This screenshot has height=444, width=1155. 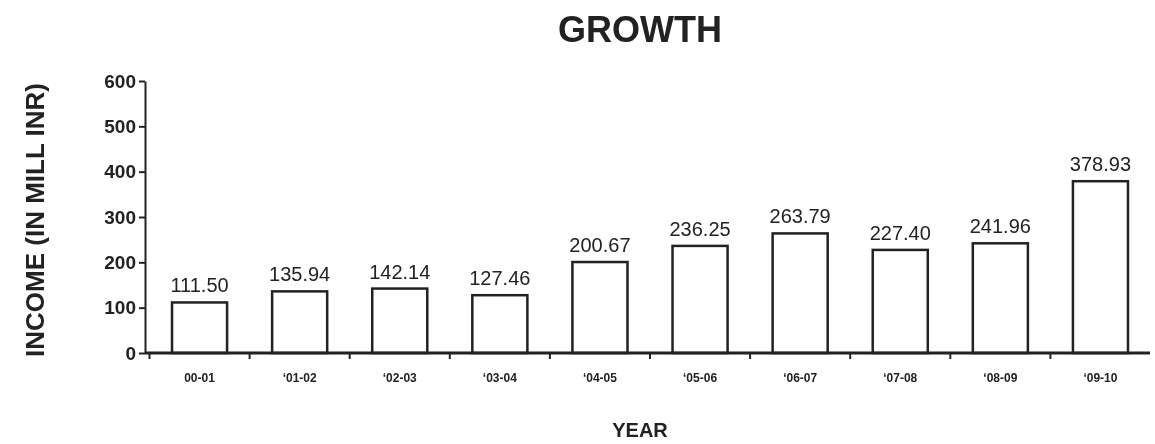 I want to click on data-label: 135.94, so click(x=300, y=274).